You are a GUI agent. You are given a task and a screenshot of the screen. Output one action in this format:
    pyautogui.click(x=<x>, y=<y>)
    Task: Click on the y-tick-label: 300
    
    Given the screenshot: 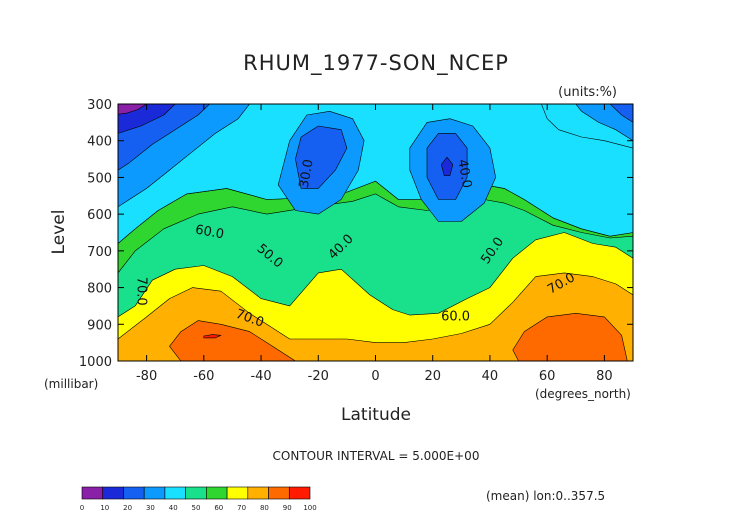 What is the action you would take?
    pyautogui.click(x=99, y=105)
    